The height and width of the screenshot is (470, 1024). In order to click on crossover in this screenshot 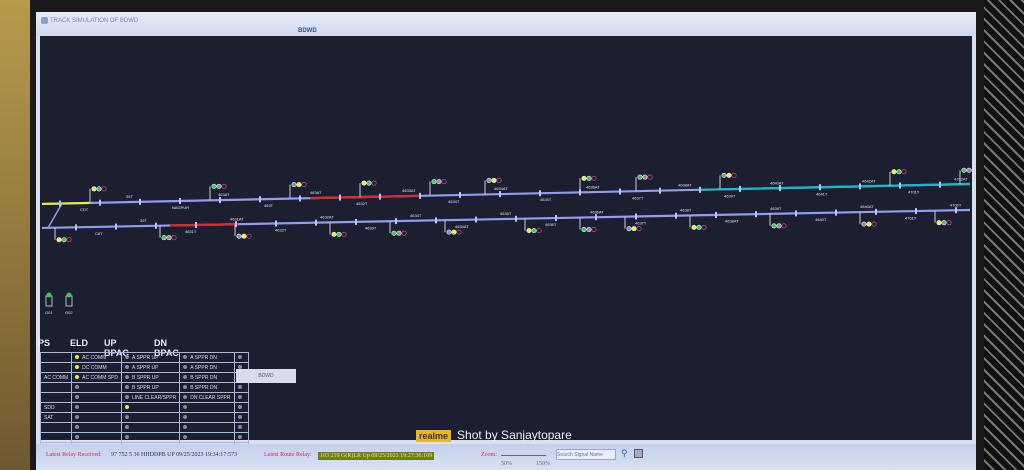, I will do `click(55, 216)`.